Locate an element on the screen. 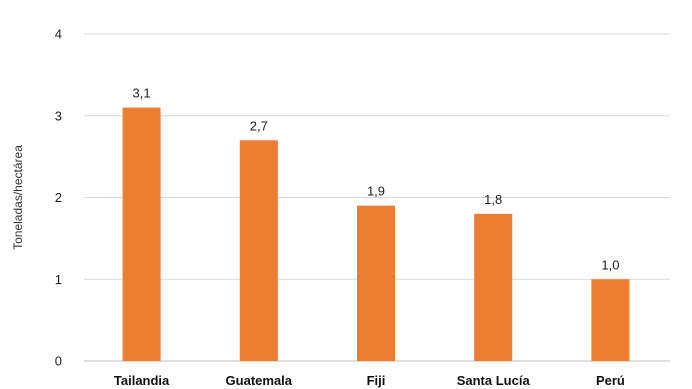 This screenshot has width=692, height=389. category-label: Perú is located at coordinates (610, 380).